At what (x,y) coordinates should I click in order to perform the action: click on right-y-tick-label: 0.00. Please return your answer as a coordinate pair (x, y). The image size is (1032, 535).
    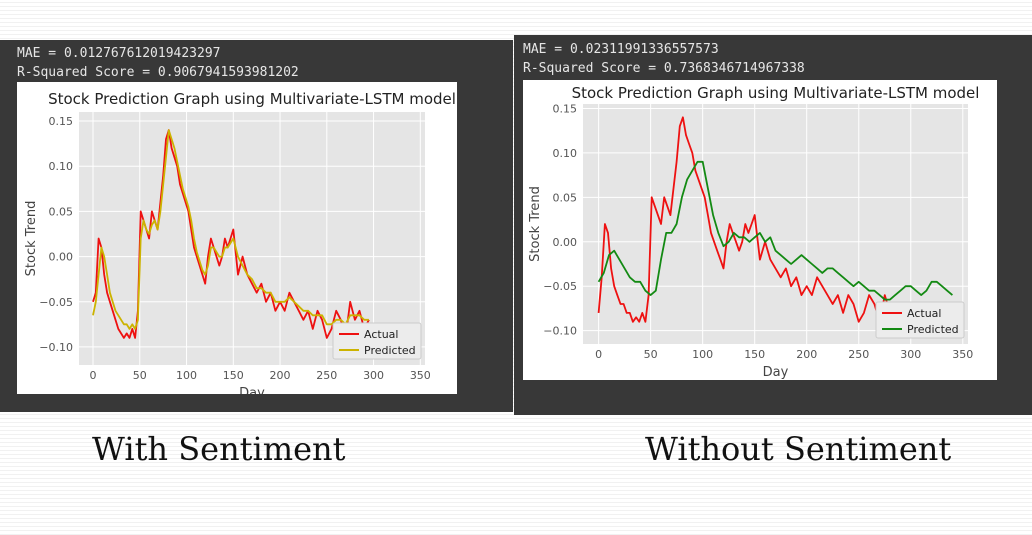
    Looking at the image, I should click on (565, 242).